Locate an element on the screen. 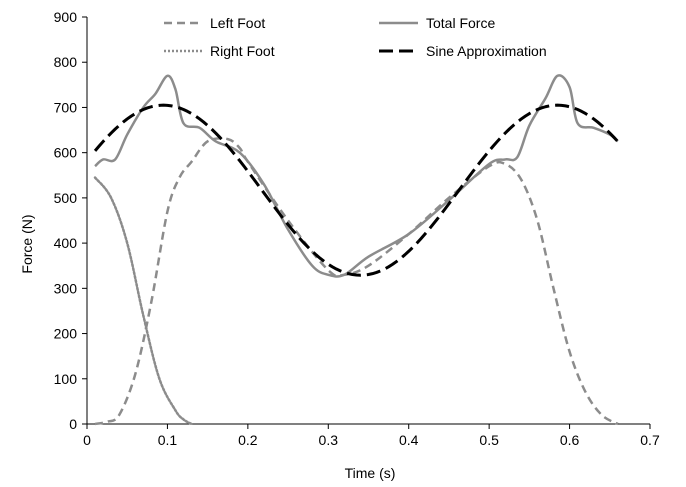  y-tick-label: 400 is located at coordinates (66, 243).